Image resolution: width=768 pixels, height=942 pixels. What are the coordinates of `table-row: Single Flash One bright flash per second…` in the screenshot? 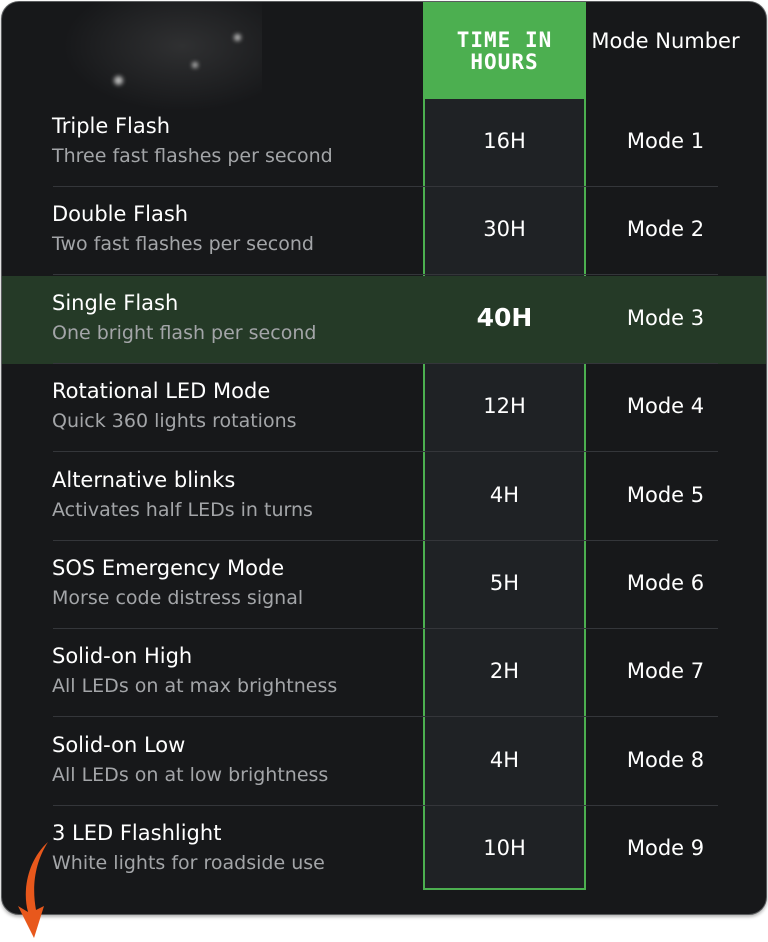 It's located at (384, 319).